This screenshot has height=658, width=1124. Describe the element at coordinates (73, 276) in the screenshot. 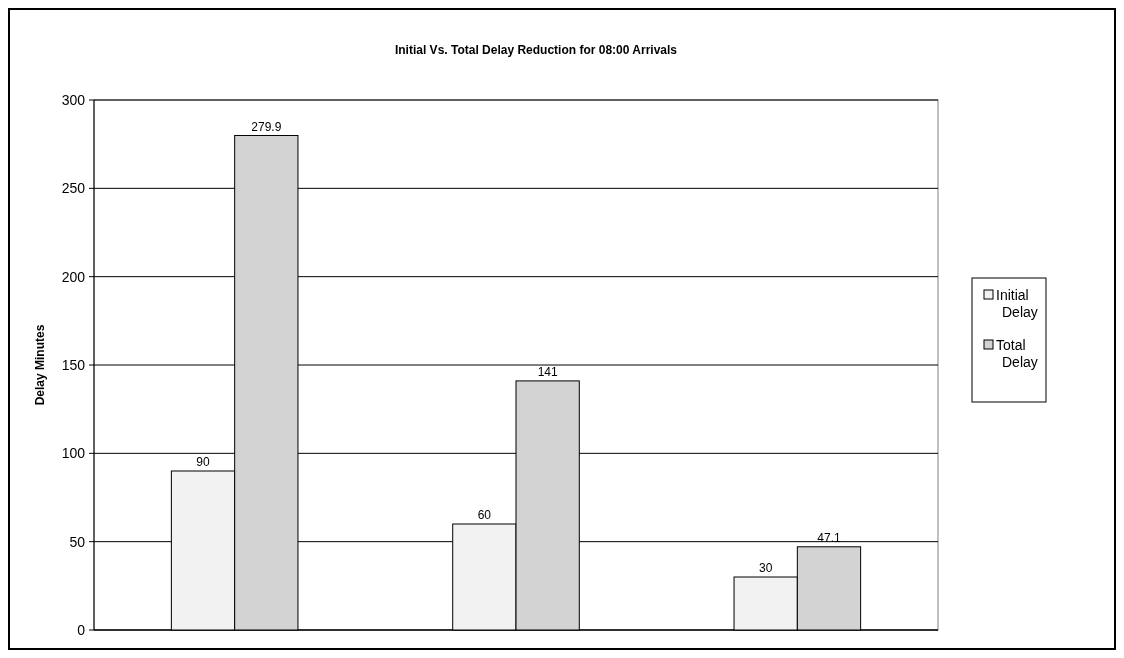

I see `y-tick-label: 200` at that location.